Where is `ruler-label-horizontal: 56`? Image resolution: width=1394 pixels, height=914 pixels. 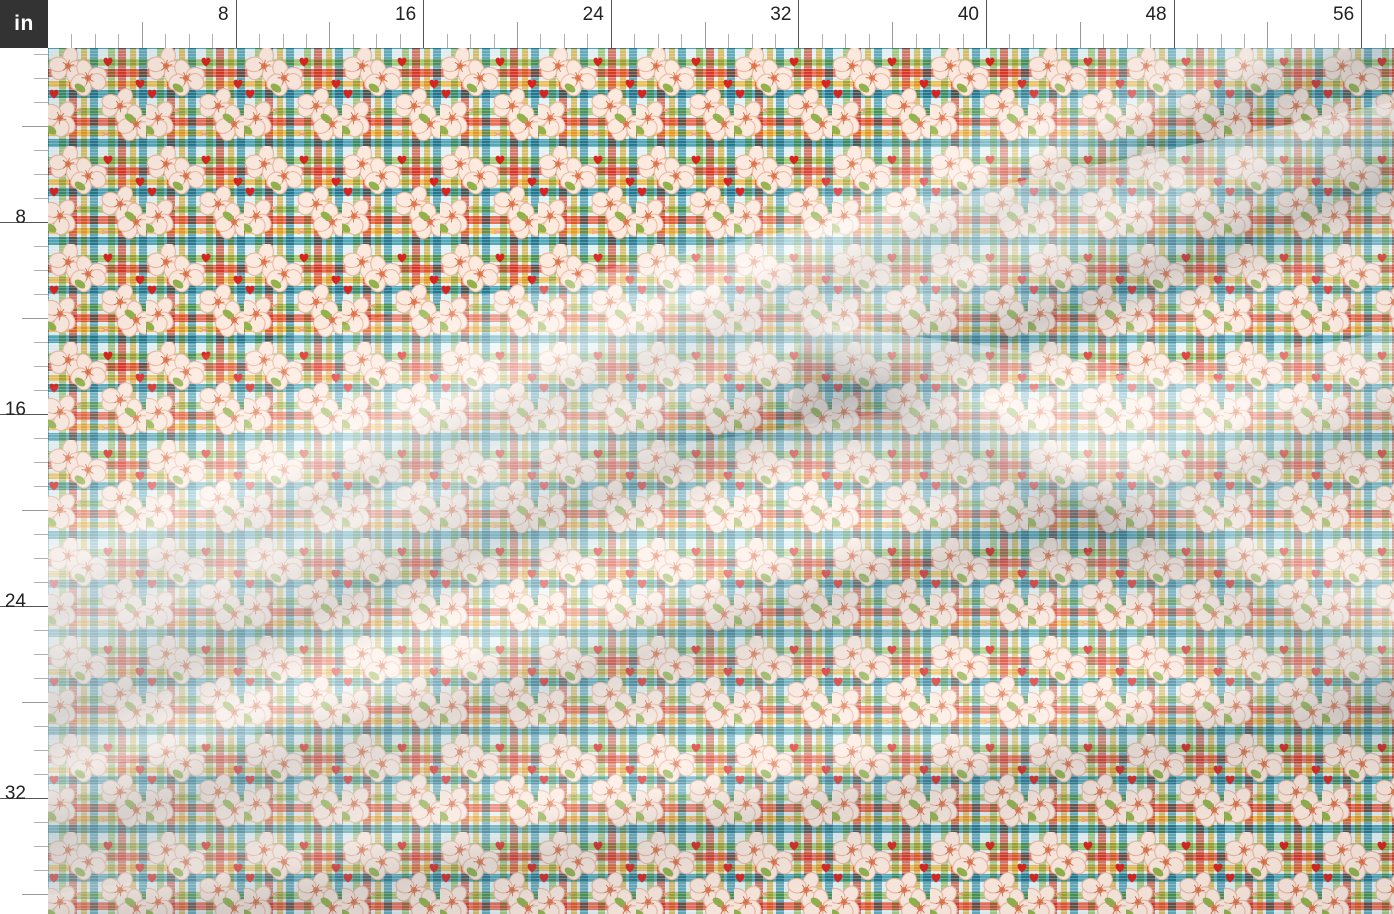 ruler-label-horizontal: 56 is located at coordinates (1344, 14).